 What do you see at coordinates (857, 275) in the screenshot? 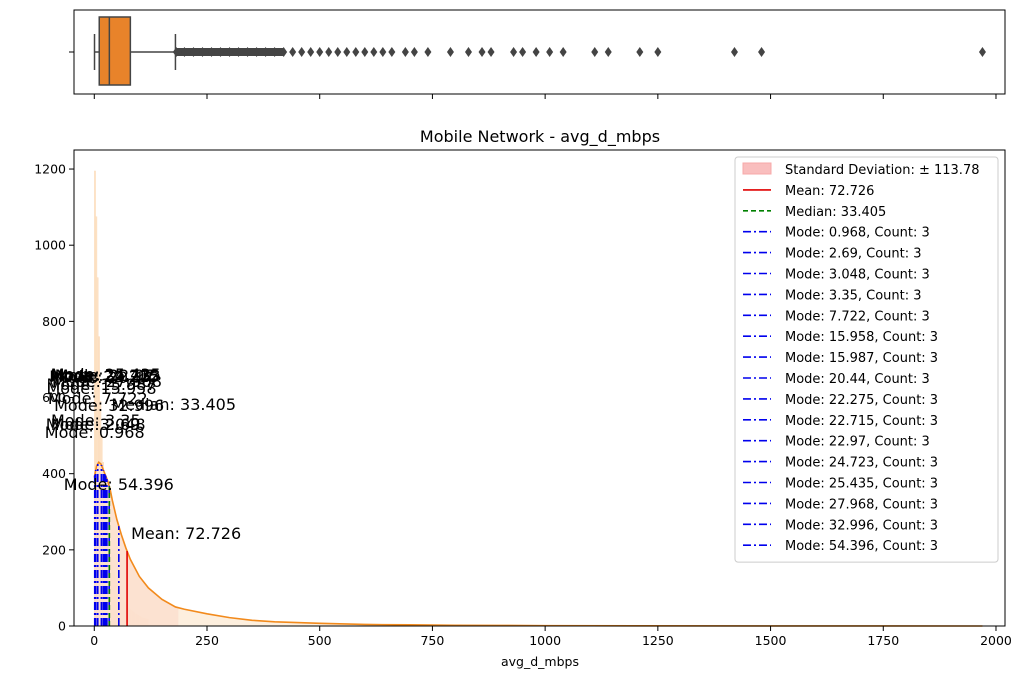
I see `legend-label-mode: Mode: 3.048, Count: 3` at bounding box center [857, 275].